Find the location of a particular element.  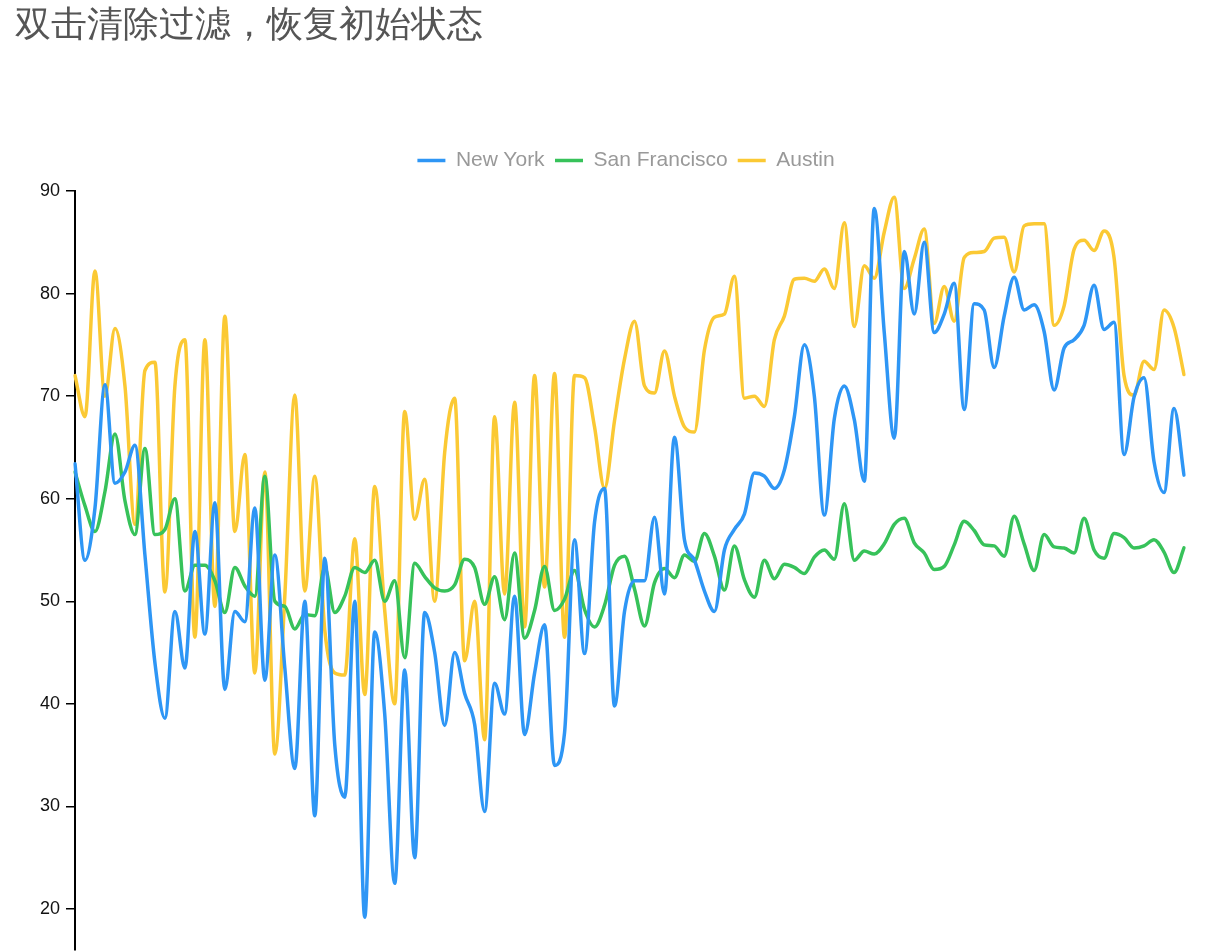

chart-title: 双击清除过滤，恢复初始状态 is located at coordinates (249, 24).